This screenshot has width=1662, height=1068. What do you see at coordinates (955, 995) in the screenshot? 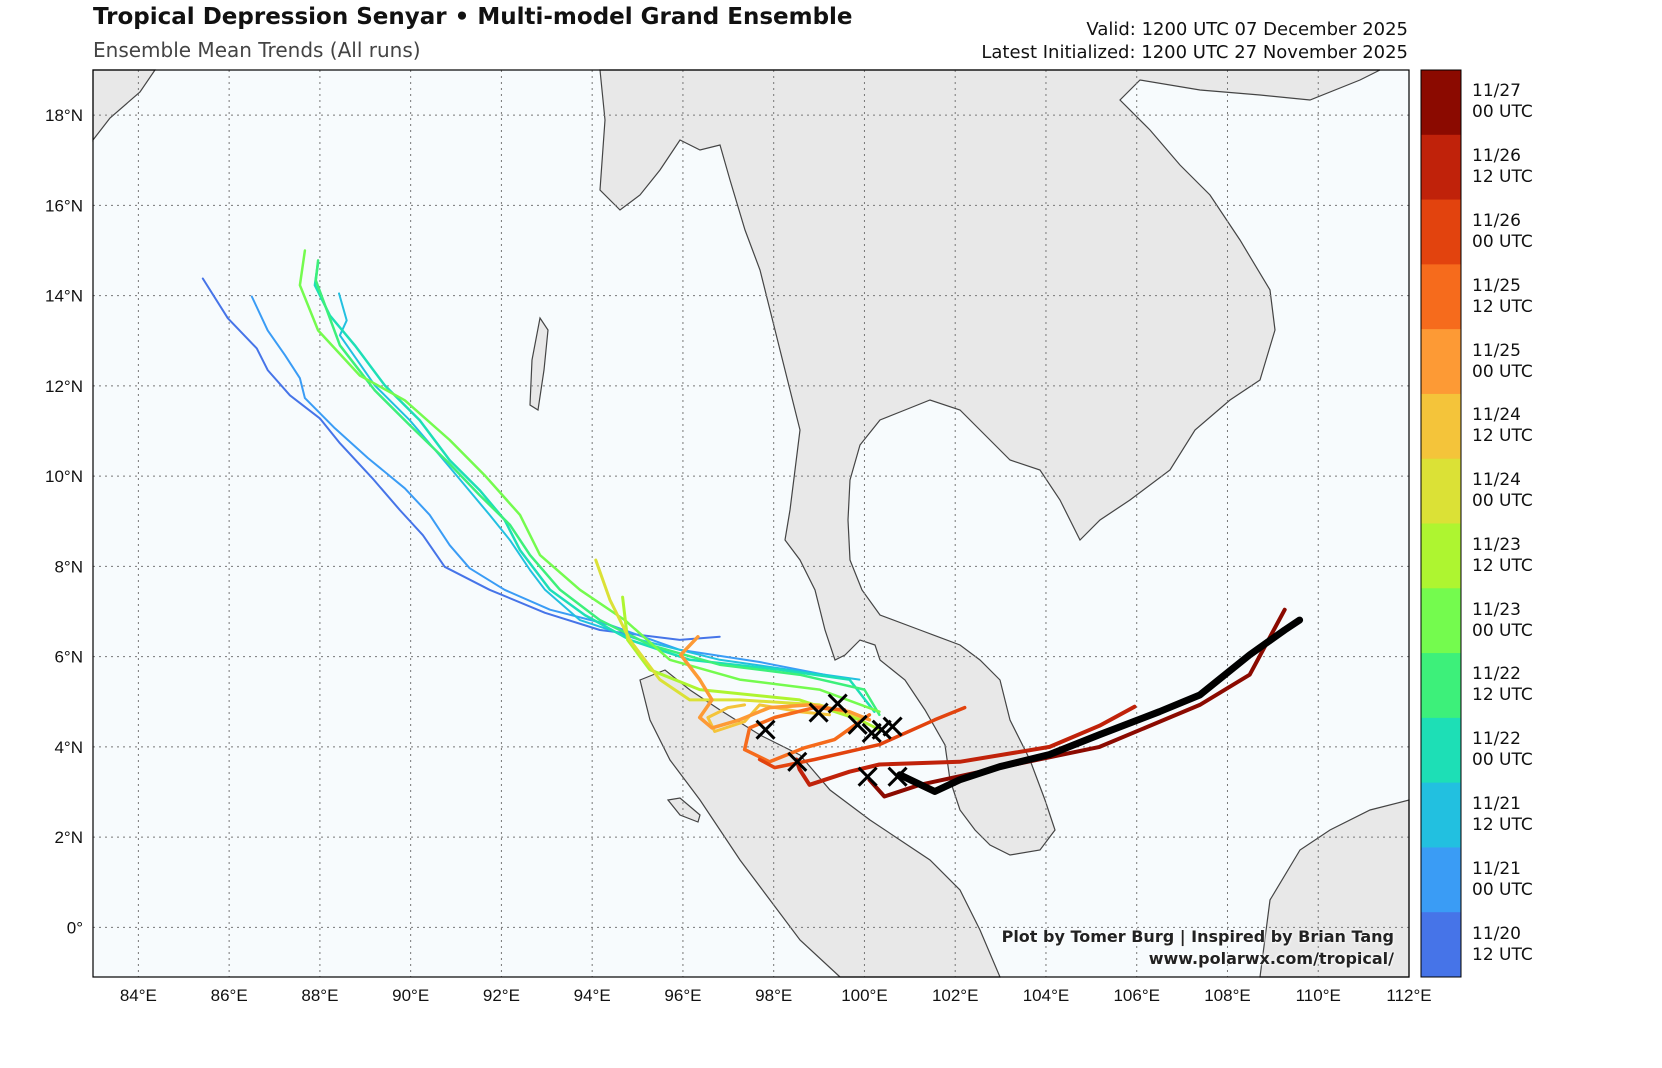
I see `lon-tick-label: 102°E` at bounding box center [955, 995].